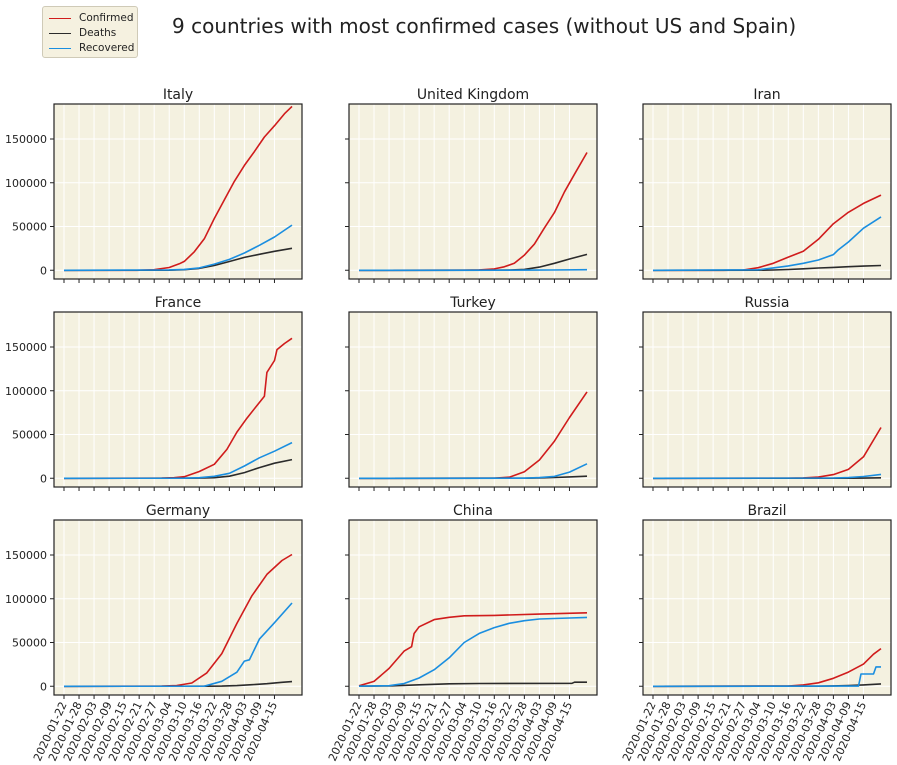  I want to click on panel-title: Brazil, so click(766, 511).